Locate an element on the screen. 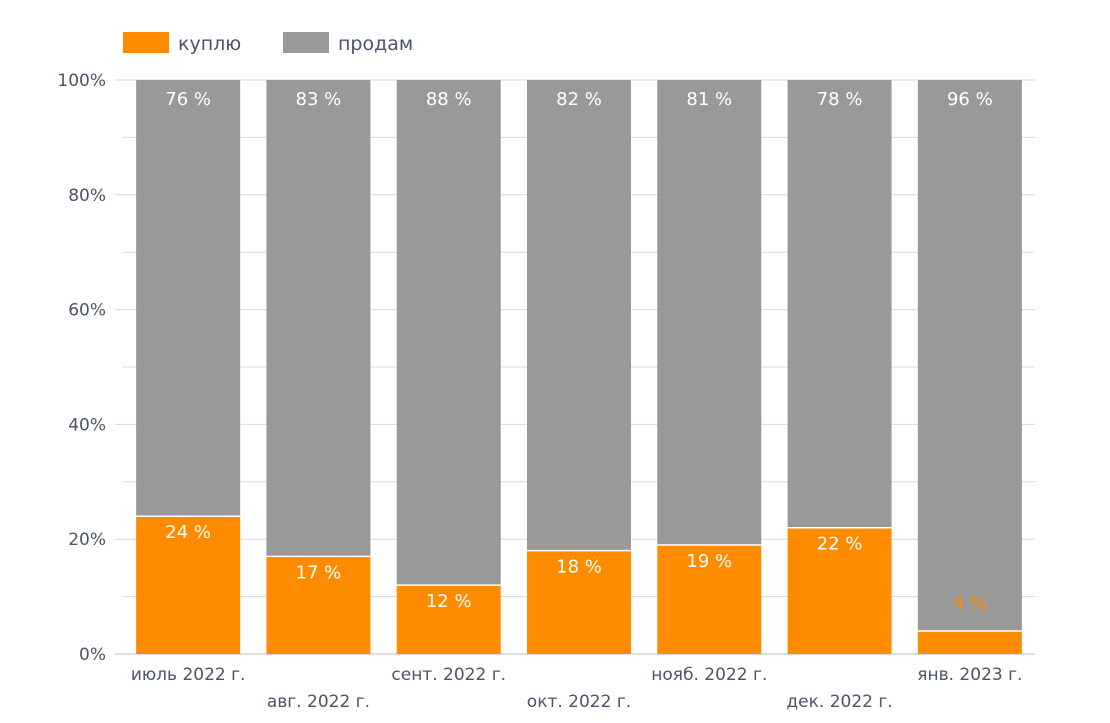 This screenshot has width=1110, height=723. y-tick-label: 0% is located at coordinates (92, 655).